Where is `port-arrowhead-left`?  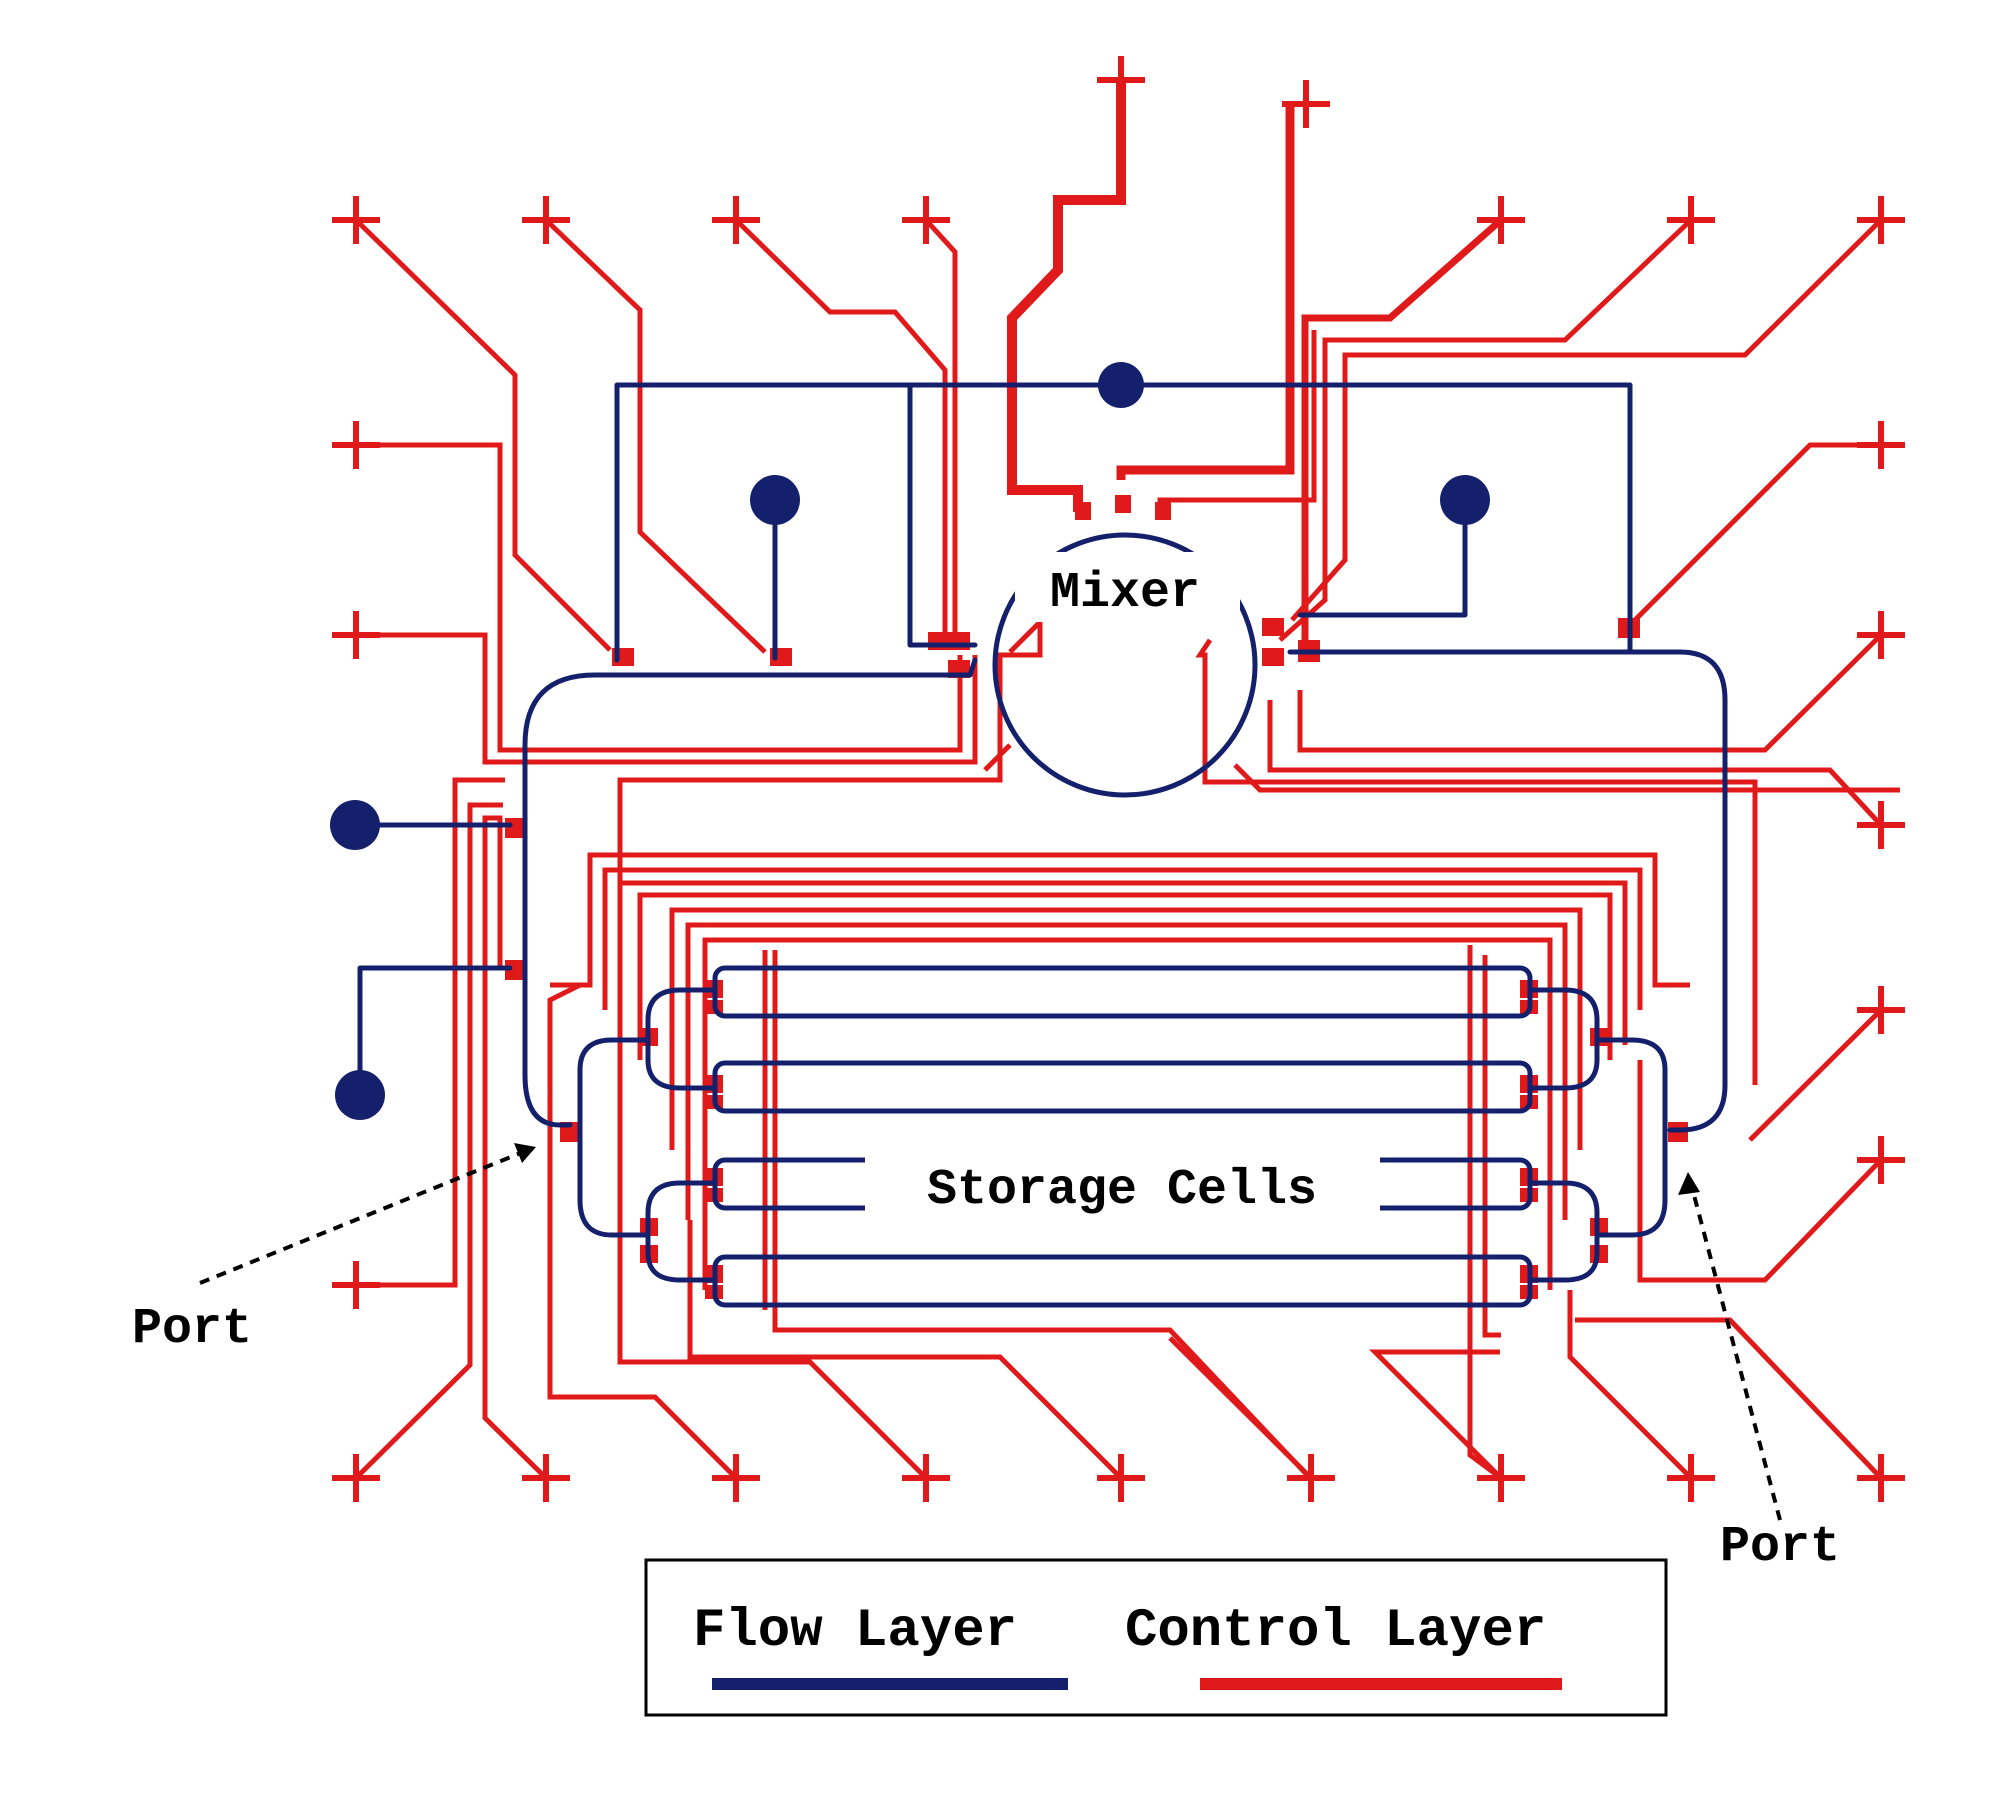 port-arrowhead-left is located at coordinates (525, 1153).